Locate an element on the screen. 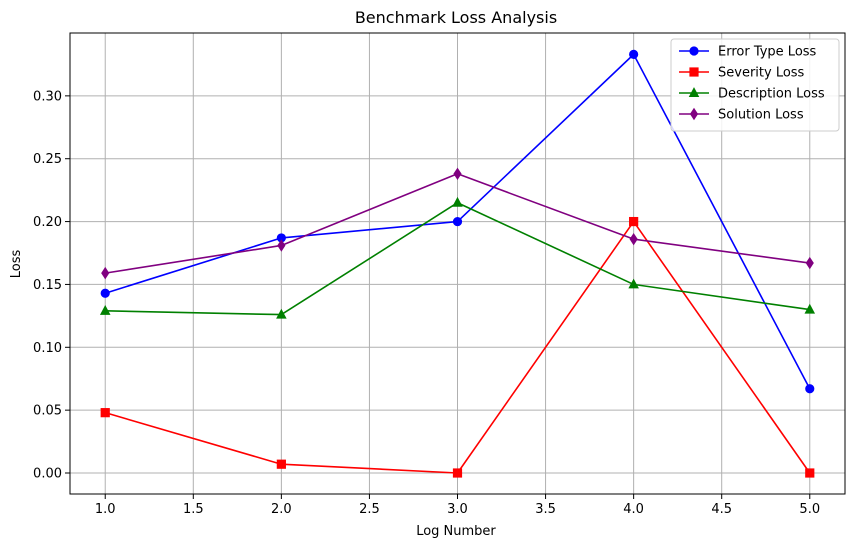 The height and width of the screenshot is (547, 855). legend-box is located at coordinates (755, 85).